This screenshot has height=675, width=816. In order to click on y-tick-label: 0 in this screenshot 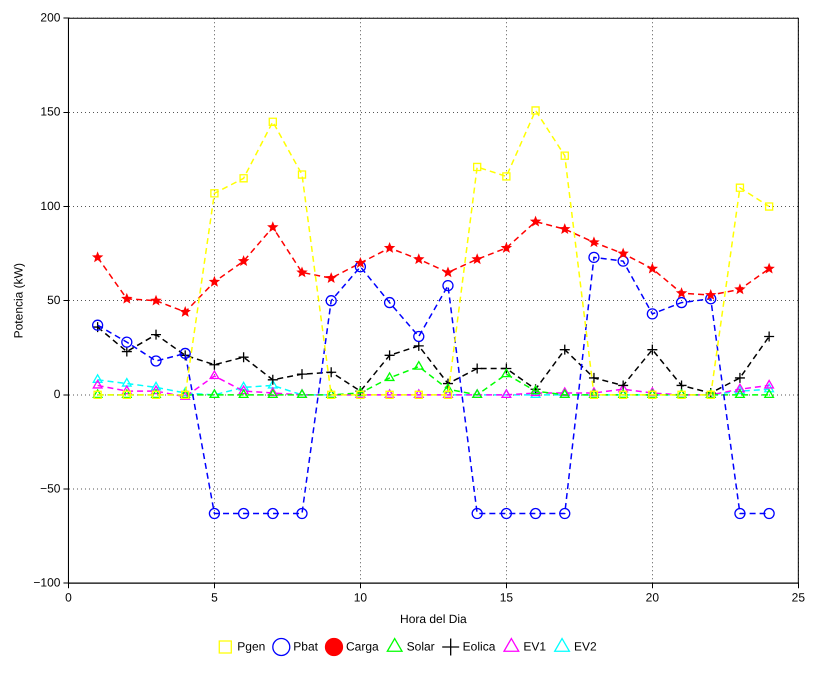, I will do `click(57, 394)`.